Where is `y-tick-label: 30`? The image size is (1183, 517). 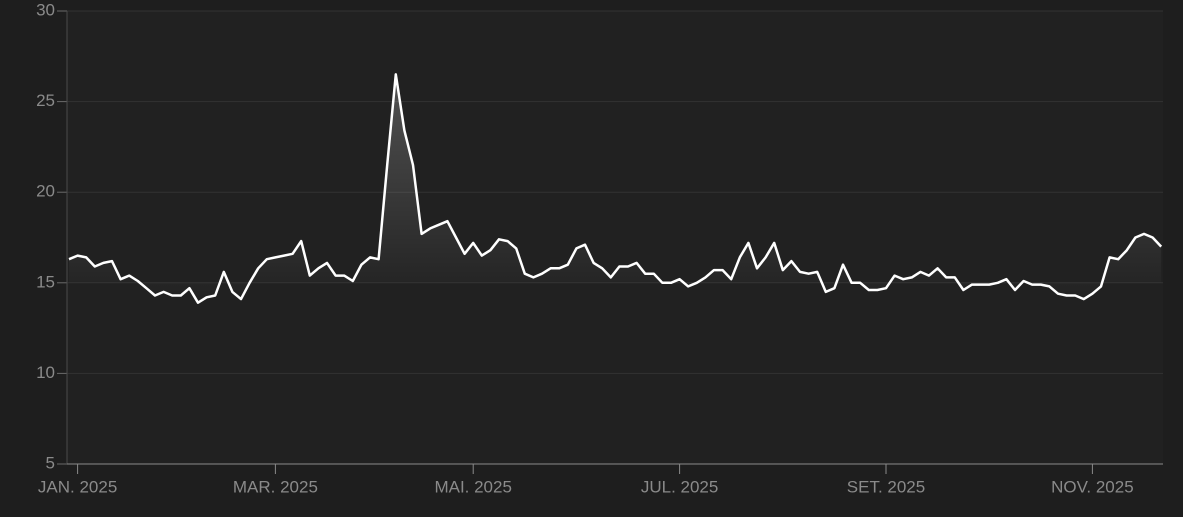 y-tick-label: 30 is located at coordinates (45, 9).